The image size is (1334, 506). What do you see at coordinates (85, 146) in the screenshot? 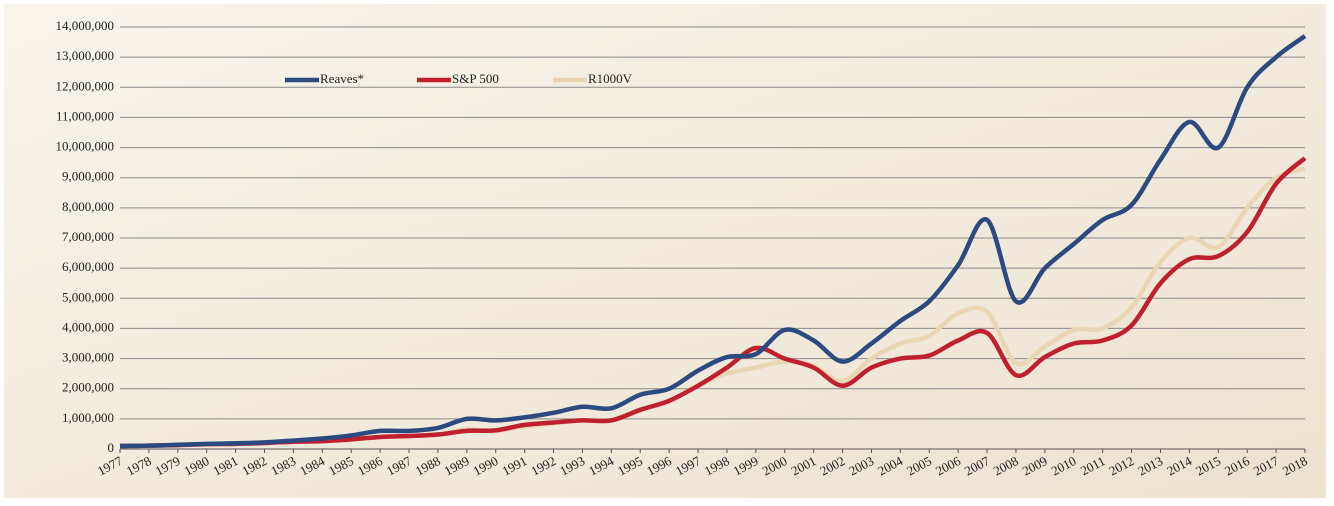
I see `y-tick-label: 10,000,000` at bounding box center [85, 146].